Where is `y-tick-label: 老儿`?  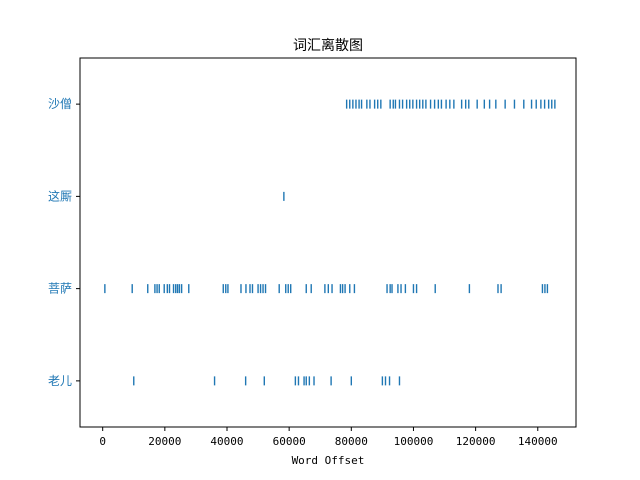
y-tick-label: 老儿 is located at coordinates (60, 381).